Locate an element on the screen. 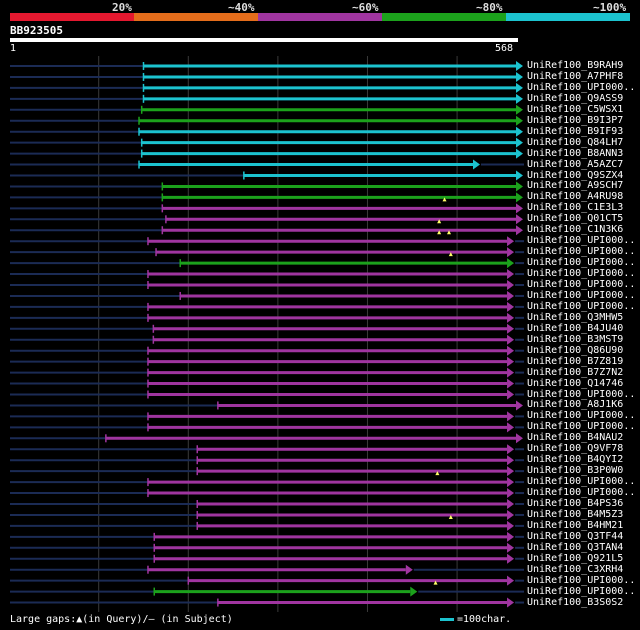 The width and height of the screenshot is (640, 630). hit-label: UniRef100_Q9ASS9 is located at coordinates (575, 98).